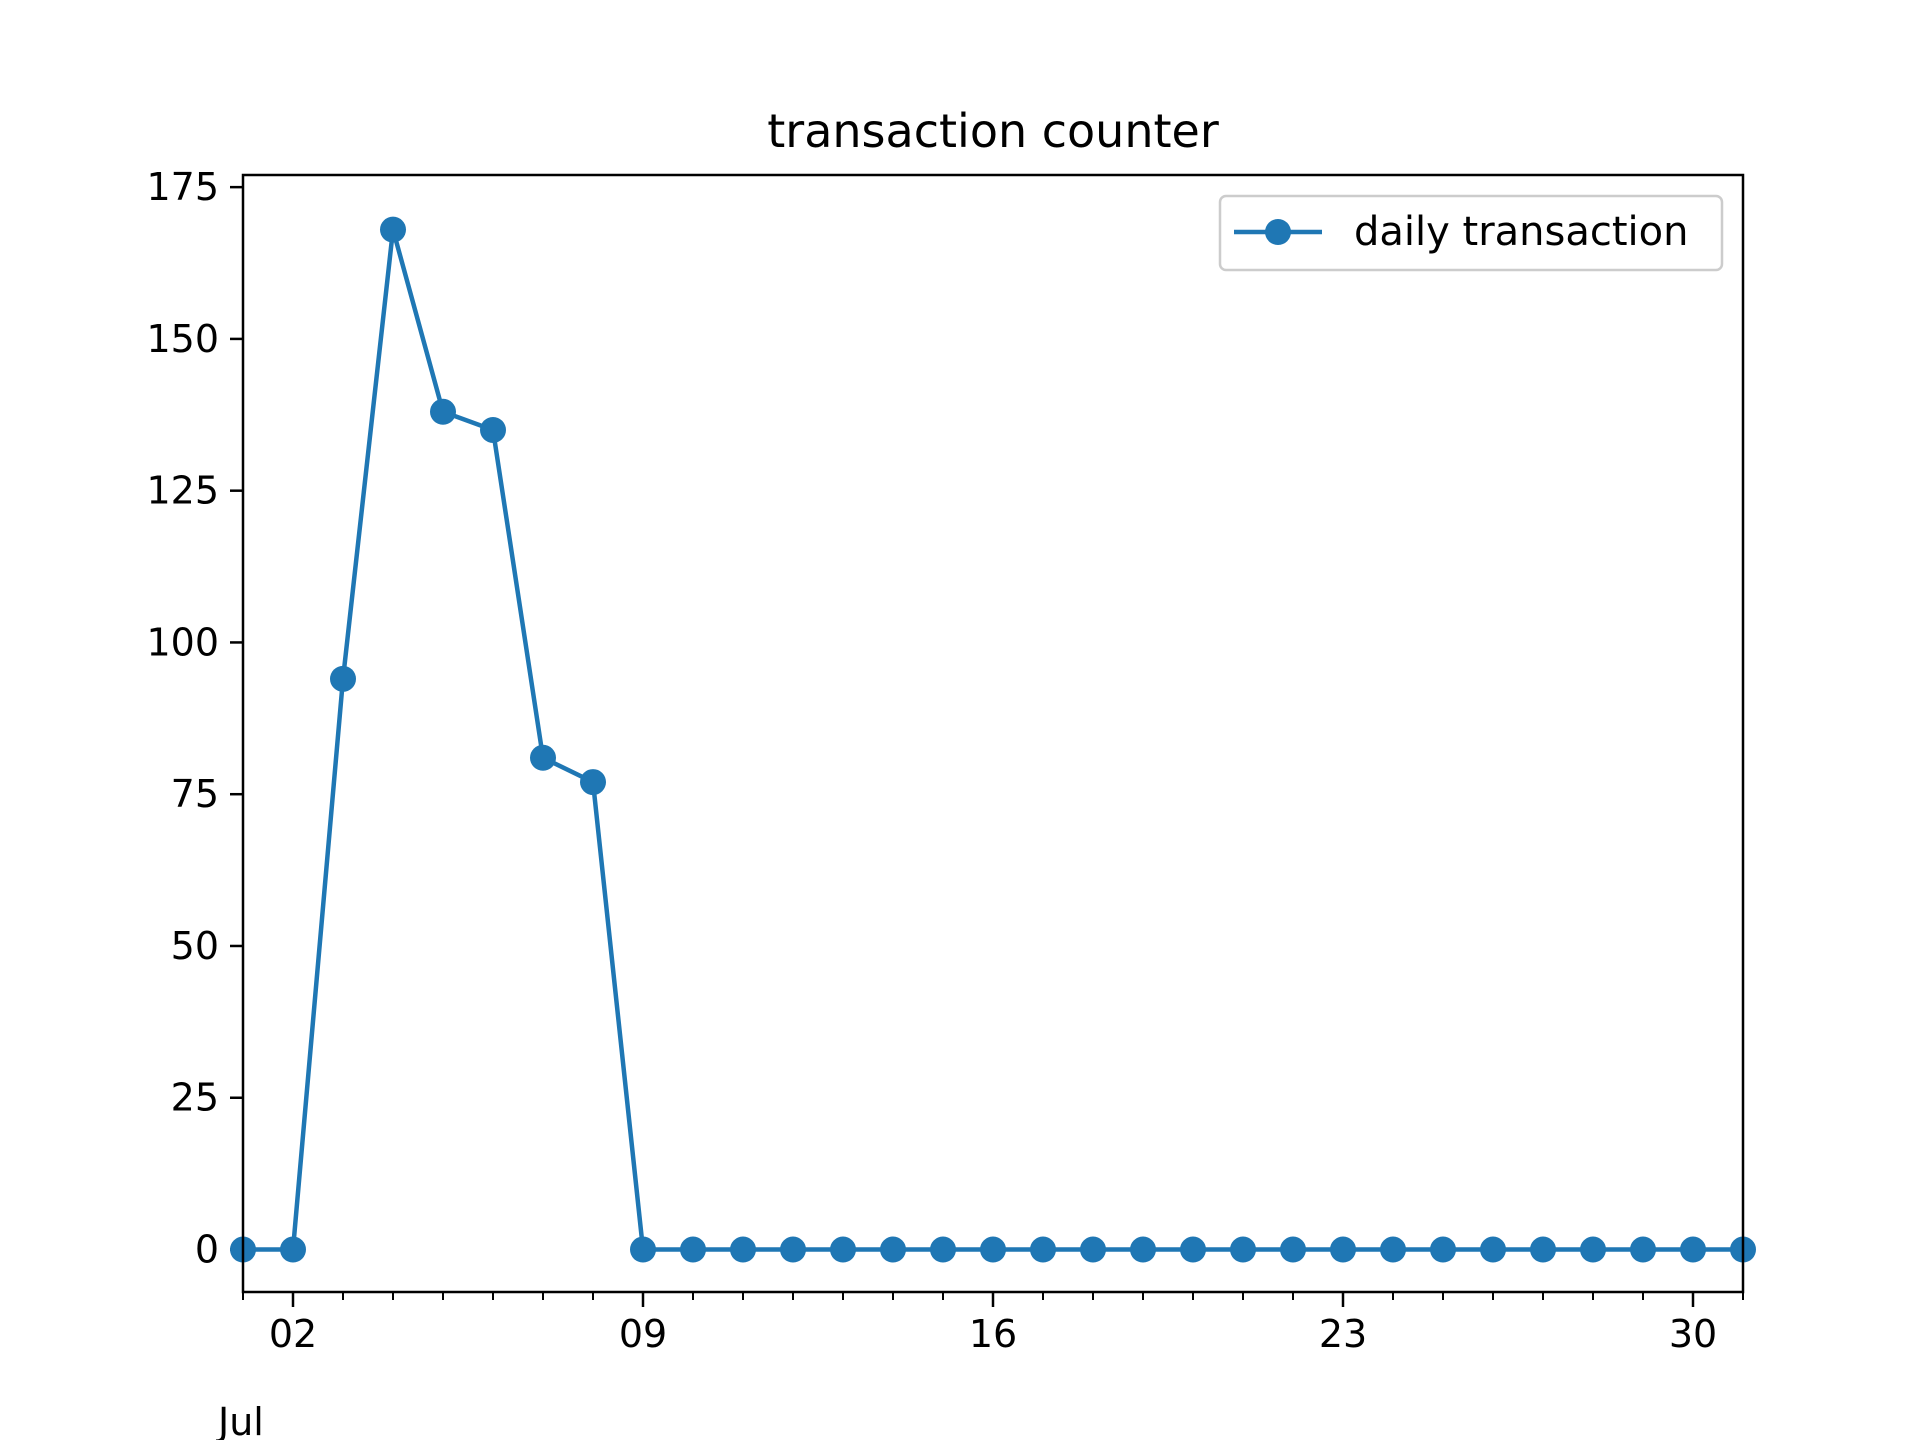 This screenshot has width=1920, height=1445. What do you see at coordinates (182, 187) in the screenshot?
I see `y-tick-label: 175` at bounding box center [182, 187].